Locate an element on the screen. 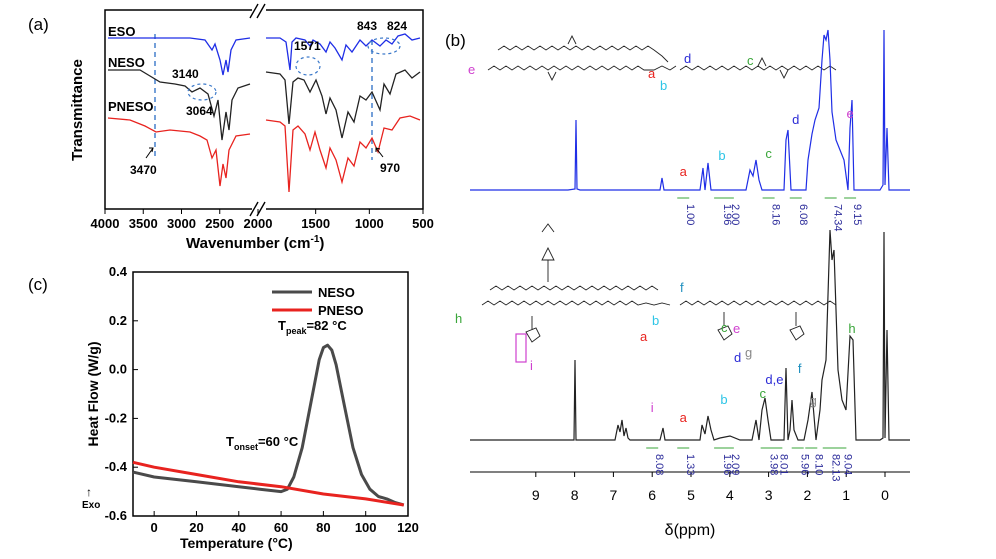 The height and width of the screenshot is (559, 996). ftir-neso-spectrum is located at coordinates (264, 105).